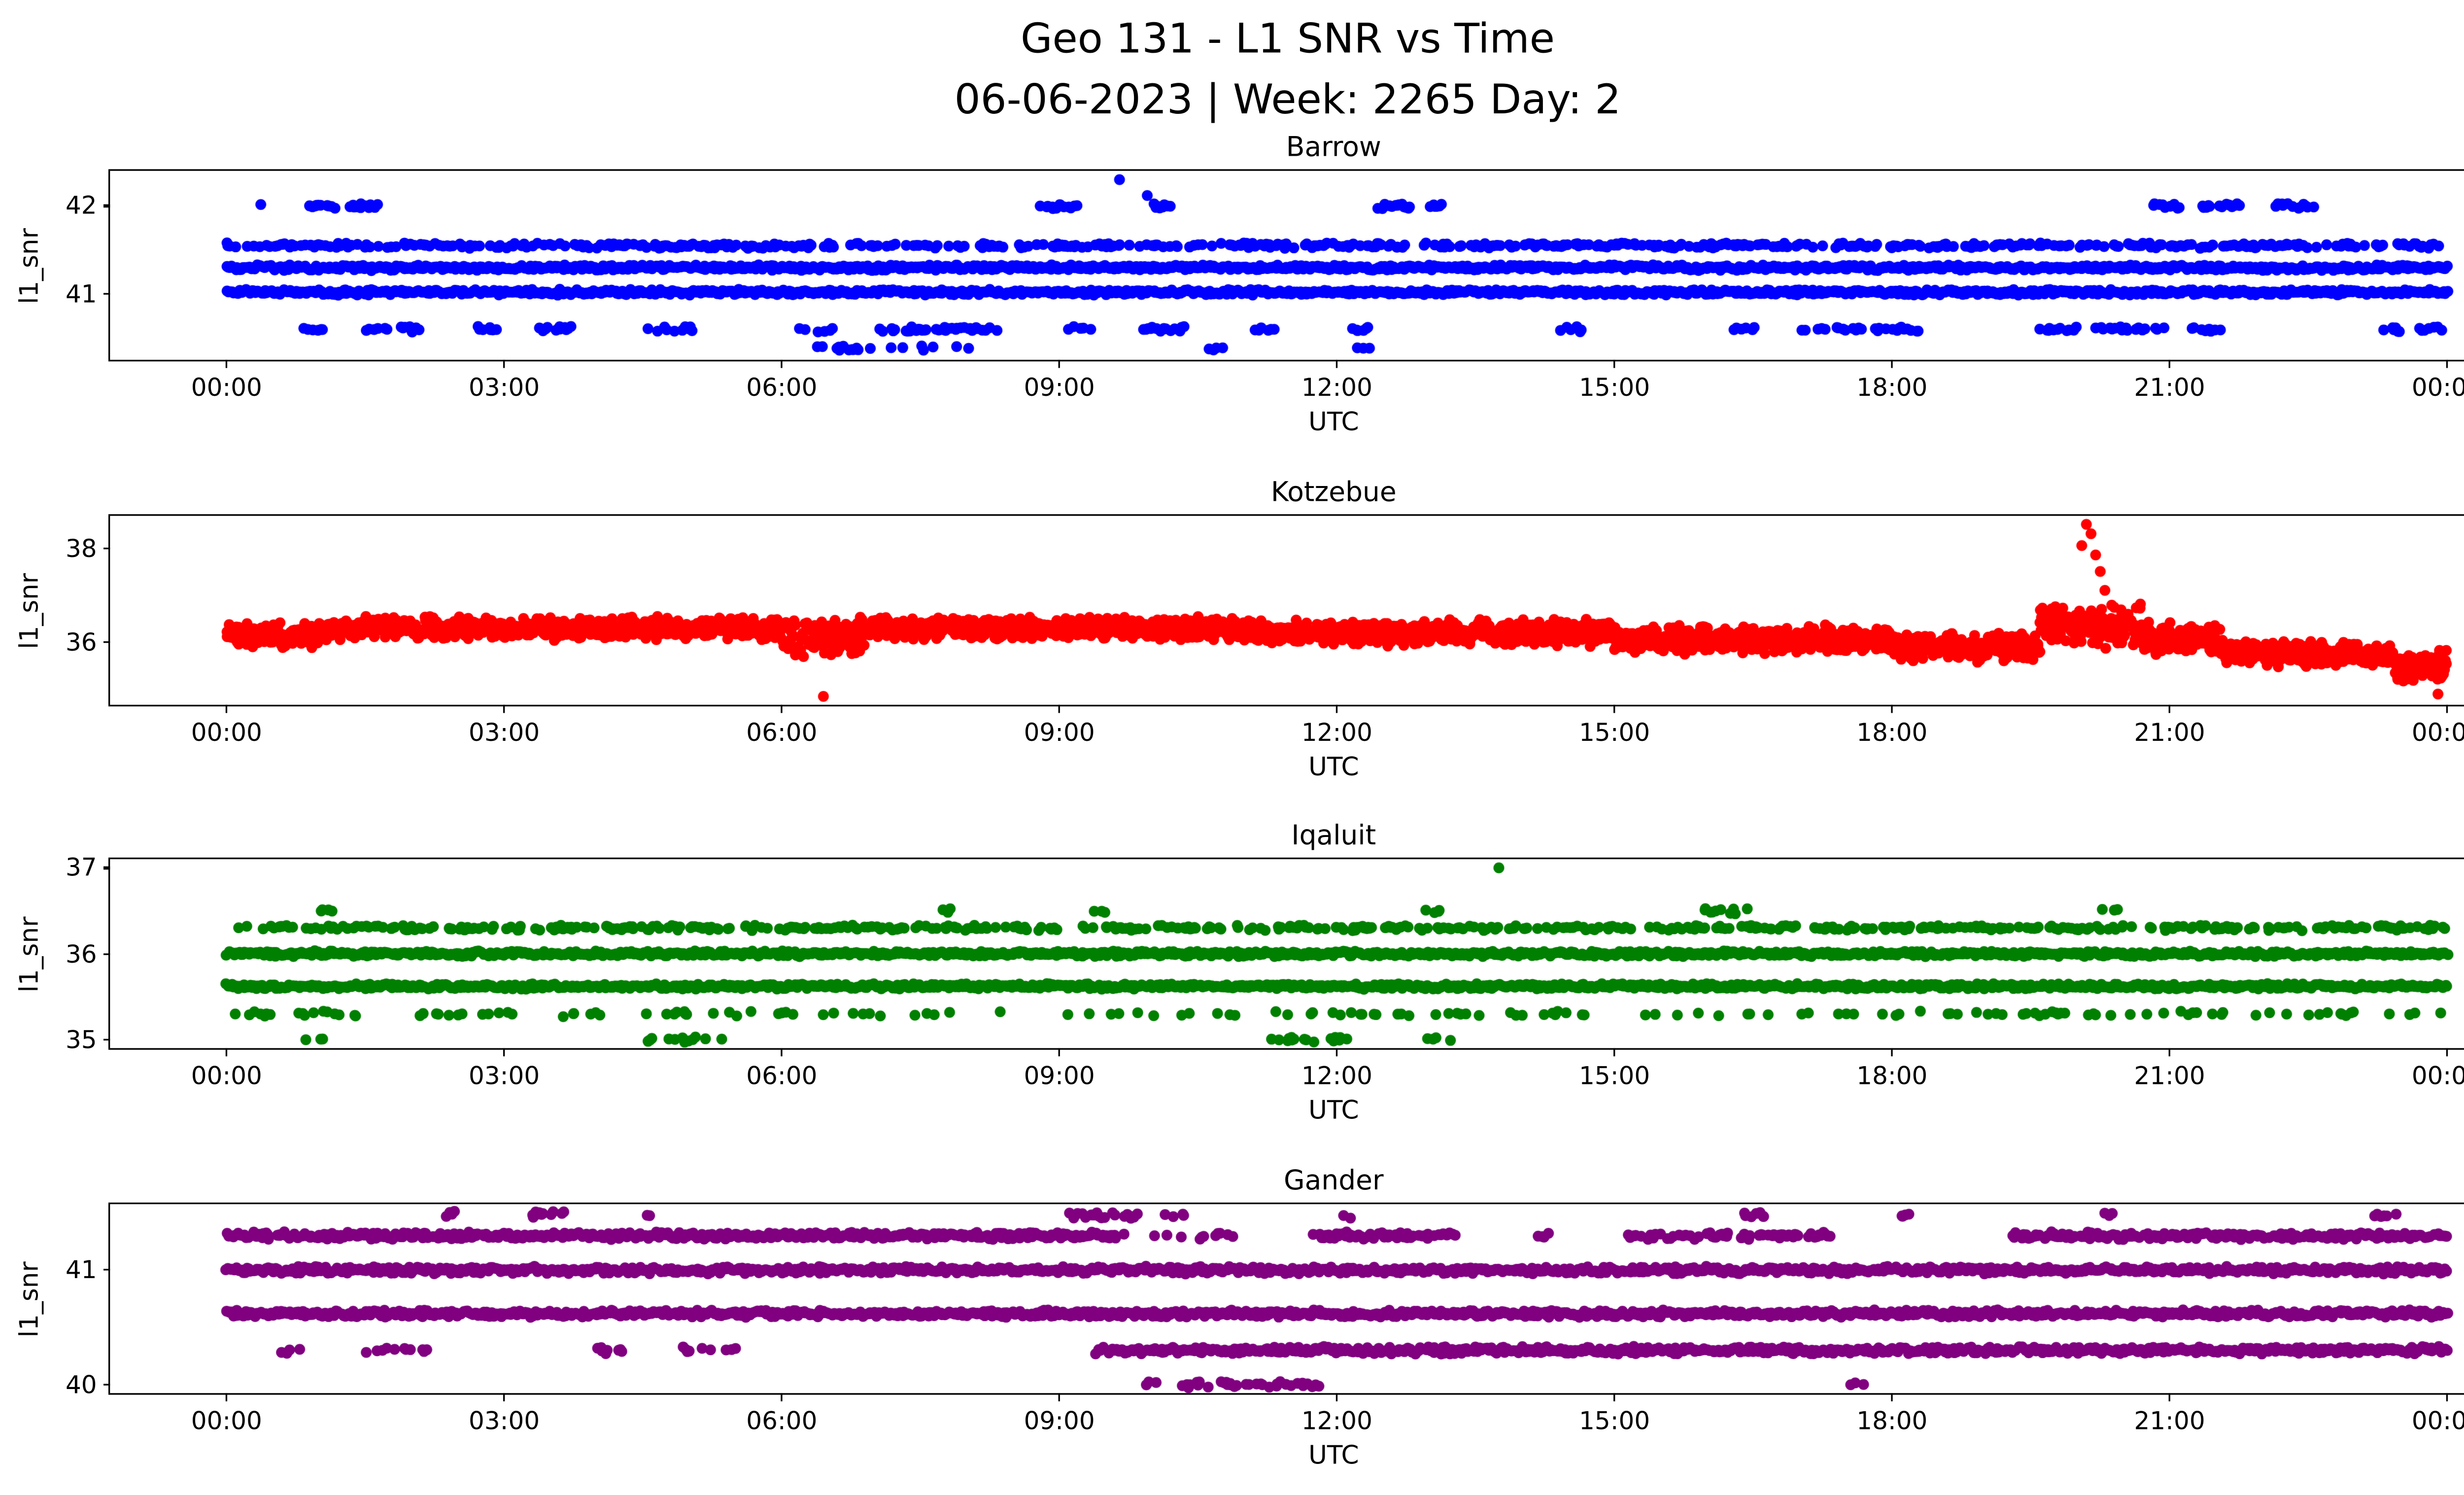  I want to click on y-tick-label: 37, so click(81, 868).